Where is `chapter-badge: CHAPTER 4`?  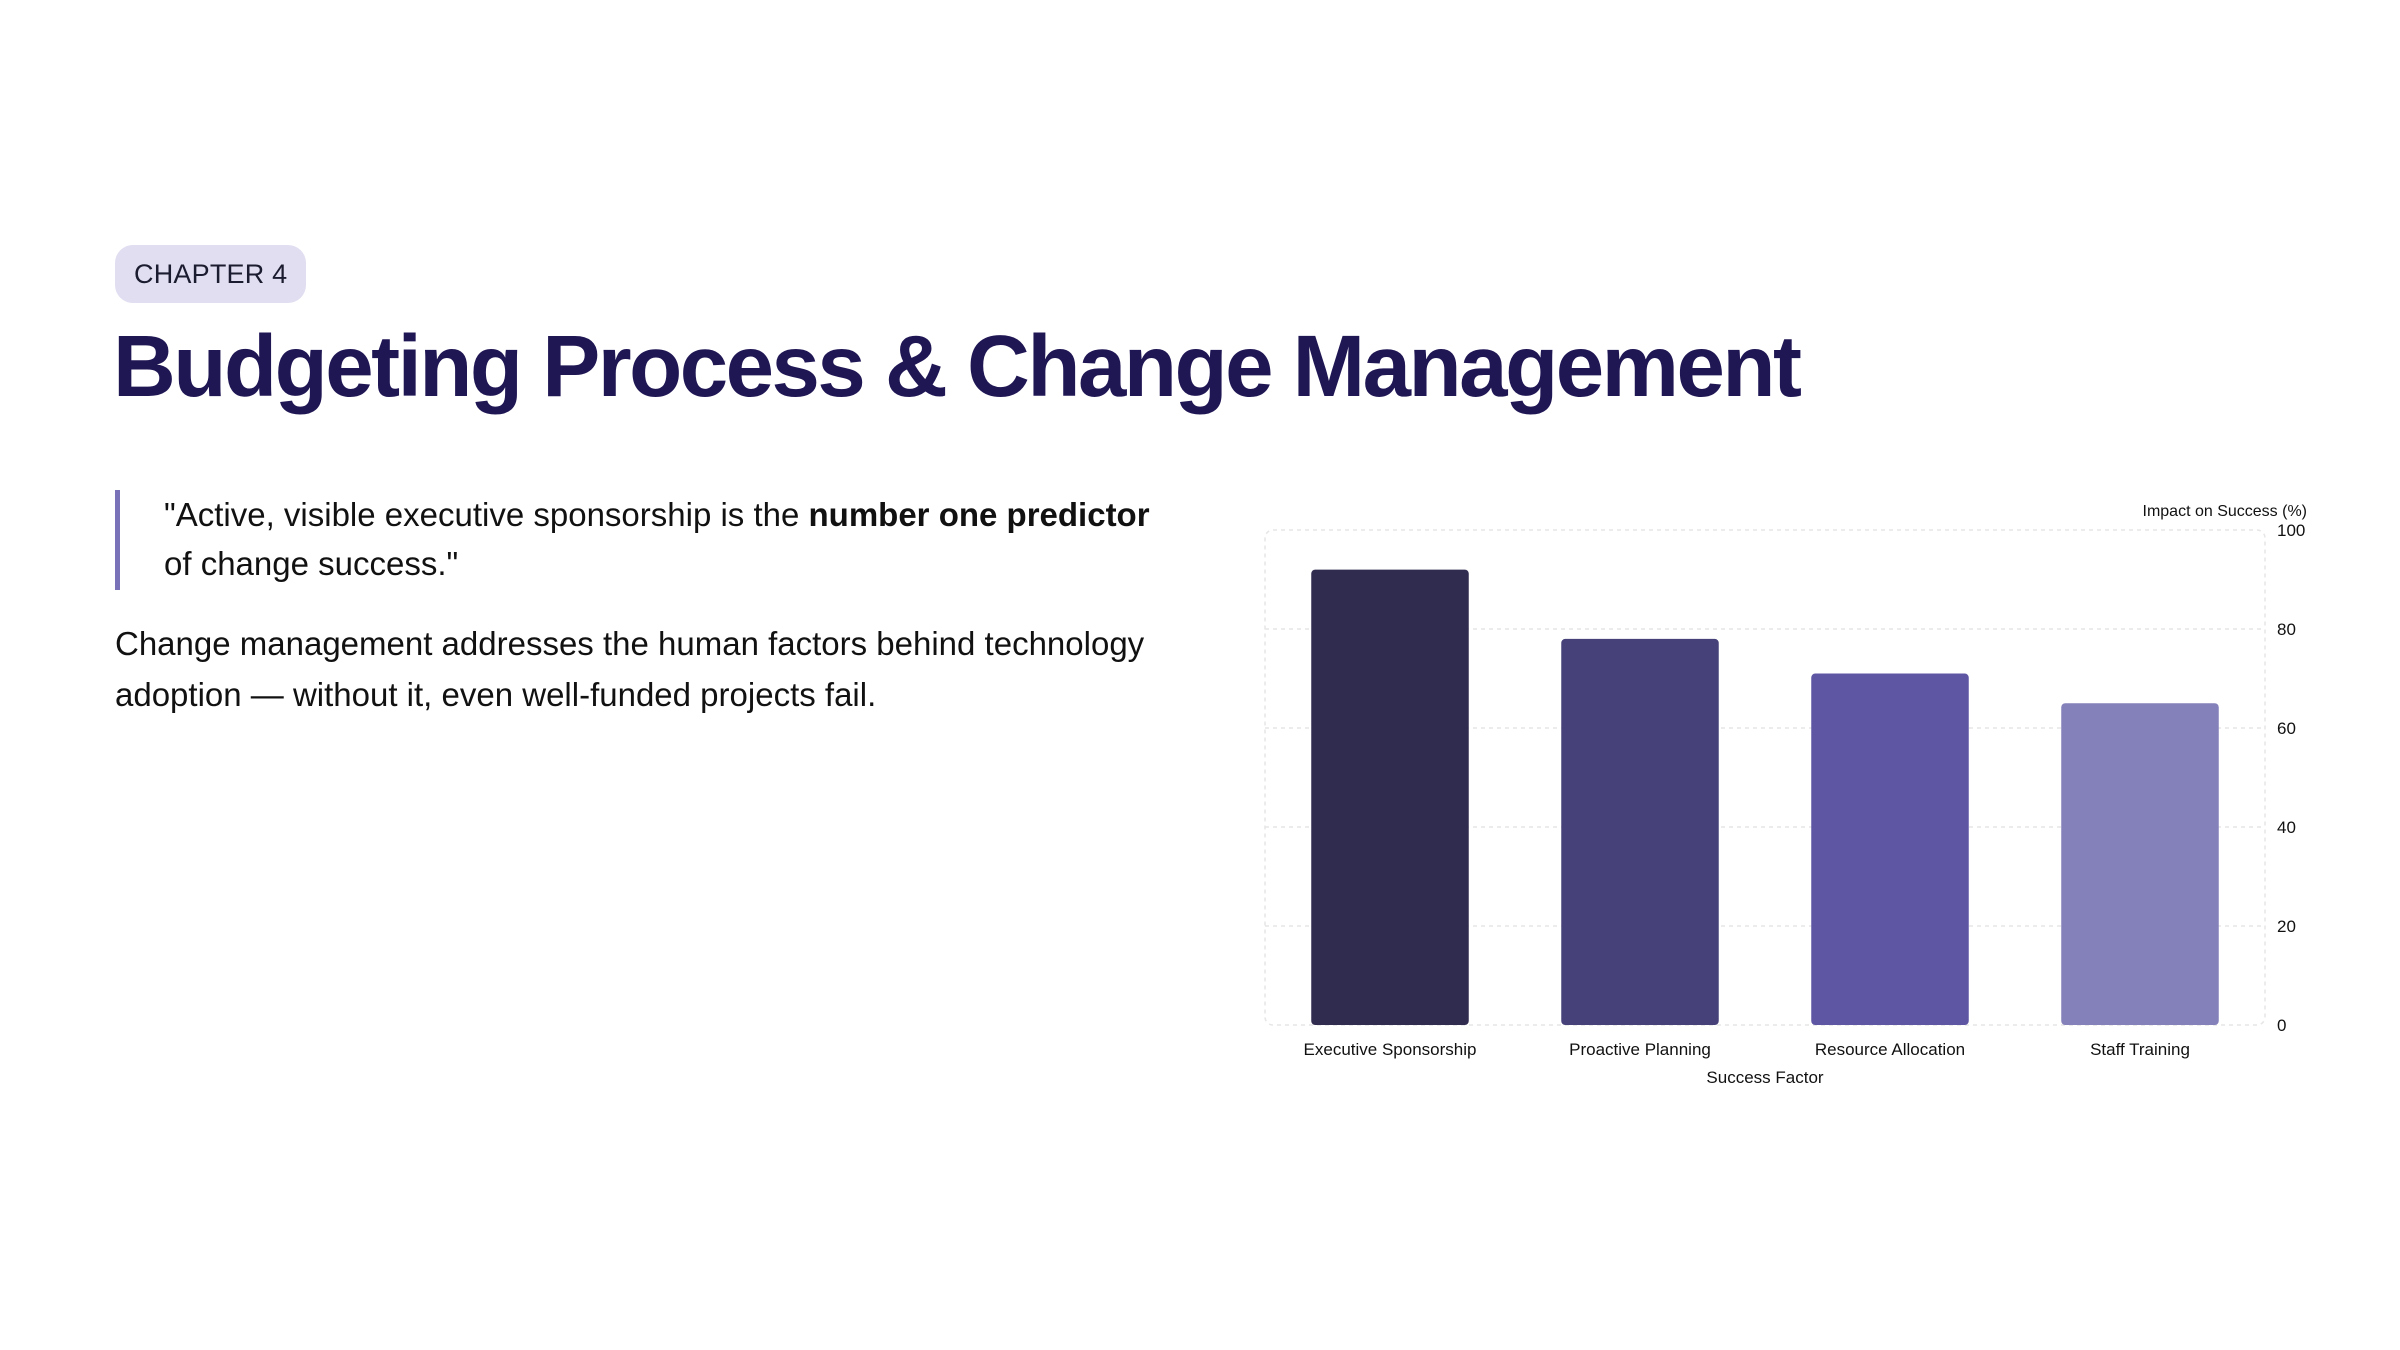
chapter-badge: CHAPTER 4 is located at coordinates (211, 274).